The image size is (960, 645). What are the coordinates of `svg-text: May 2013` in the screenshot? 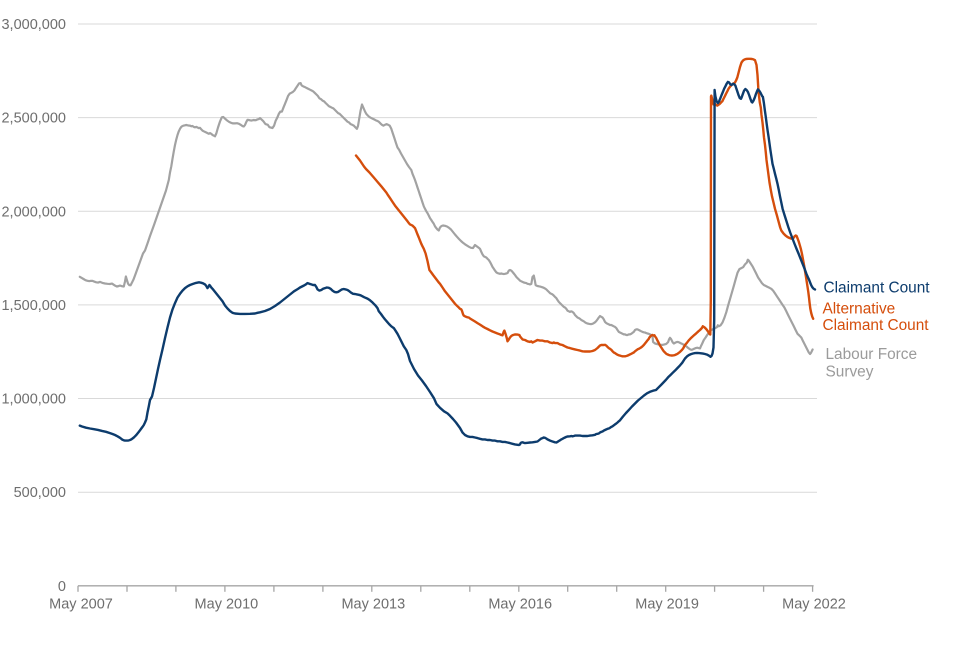 It's located at (373, 605).